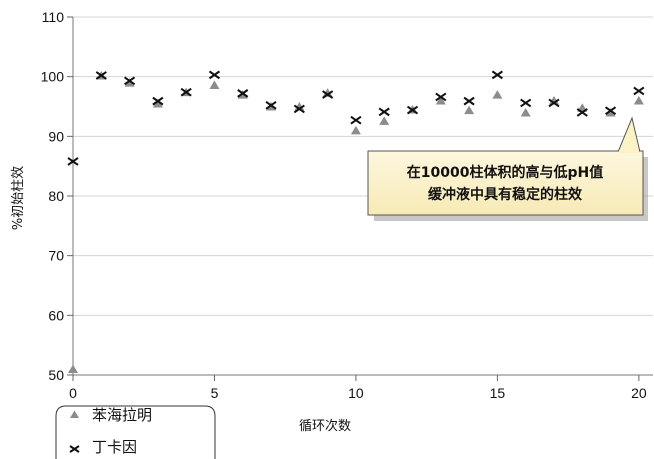 The width and height of the screenshot is (654, 459). What do you see at coordinates (74, 414) in the screenshot?
I see `legend-triangle-icon` at bounding box center [74, 414].